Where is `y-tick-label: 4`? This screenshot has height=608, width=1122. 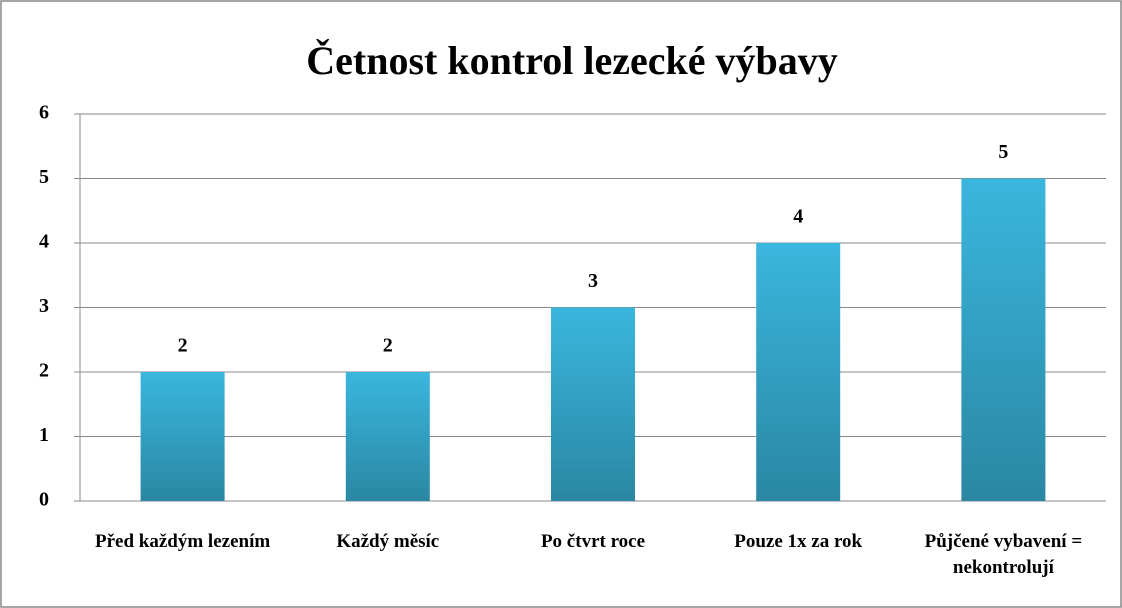 y-tick-label: 4 is located at coordinates (44, 242).